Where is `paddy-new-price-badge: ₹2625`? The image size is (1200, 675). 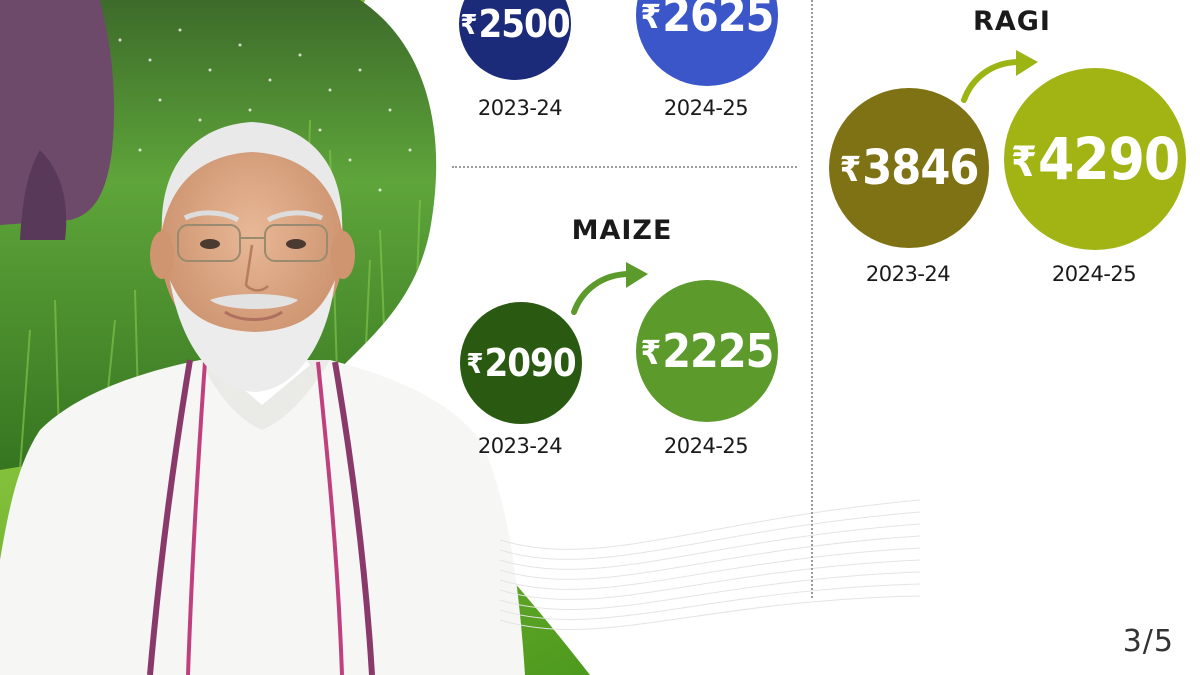 paddy-new-price-badge: ₹2625 is located at coordinates (707, 43).